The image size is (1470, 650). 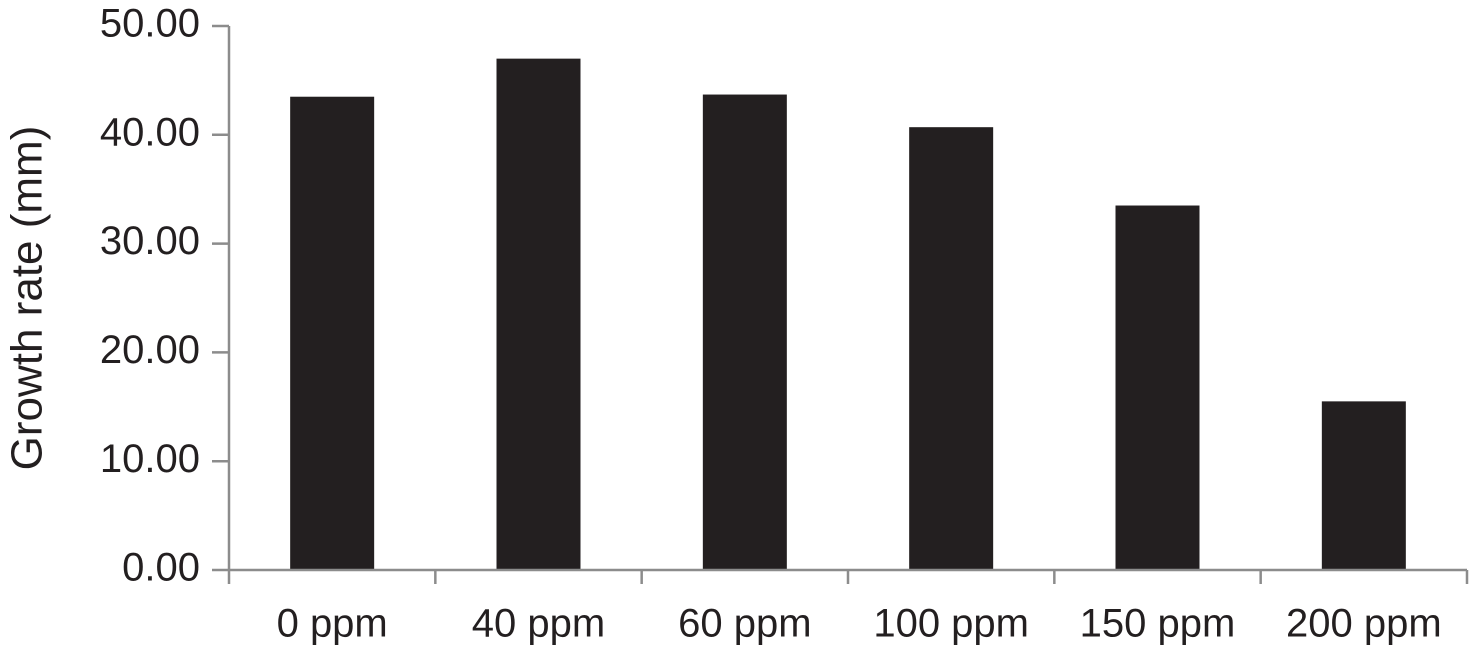 What do you see at coordinates (1364, 624) in the screenshot?
I see `x-tick-label: 200 ppm` at bounding box center [1364, 624].